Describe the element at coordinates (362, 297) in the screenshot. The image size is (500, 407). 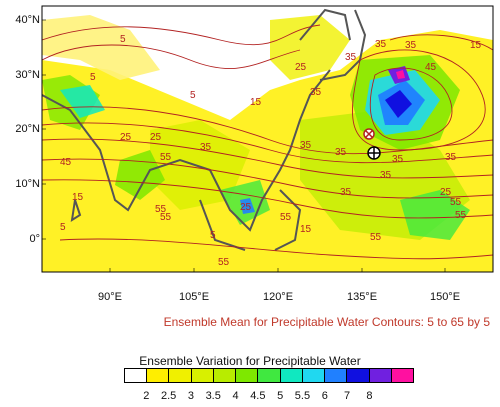
I see `lon-label-135e: 135°E` at that location.